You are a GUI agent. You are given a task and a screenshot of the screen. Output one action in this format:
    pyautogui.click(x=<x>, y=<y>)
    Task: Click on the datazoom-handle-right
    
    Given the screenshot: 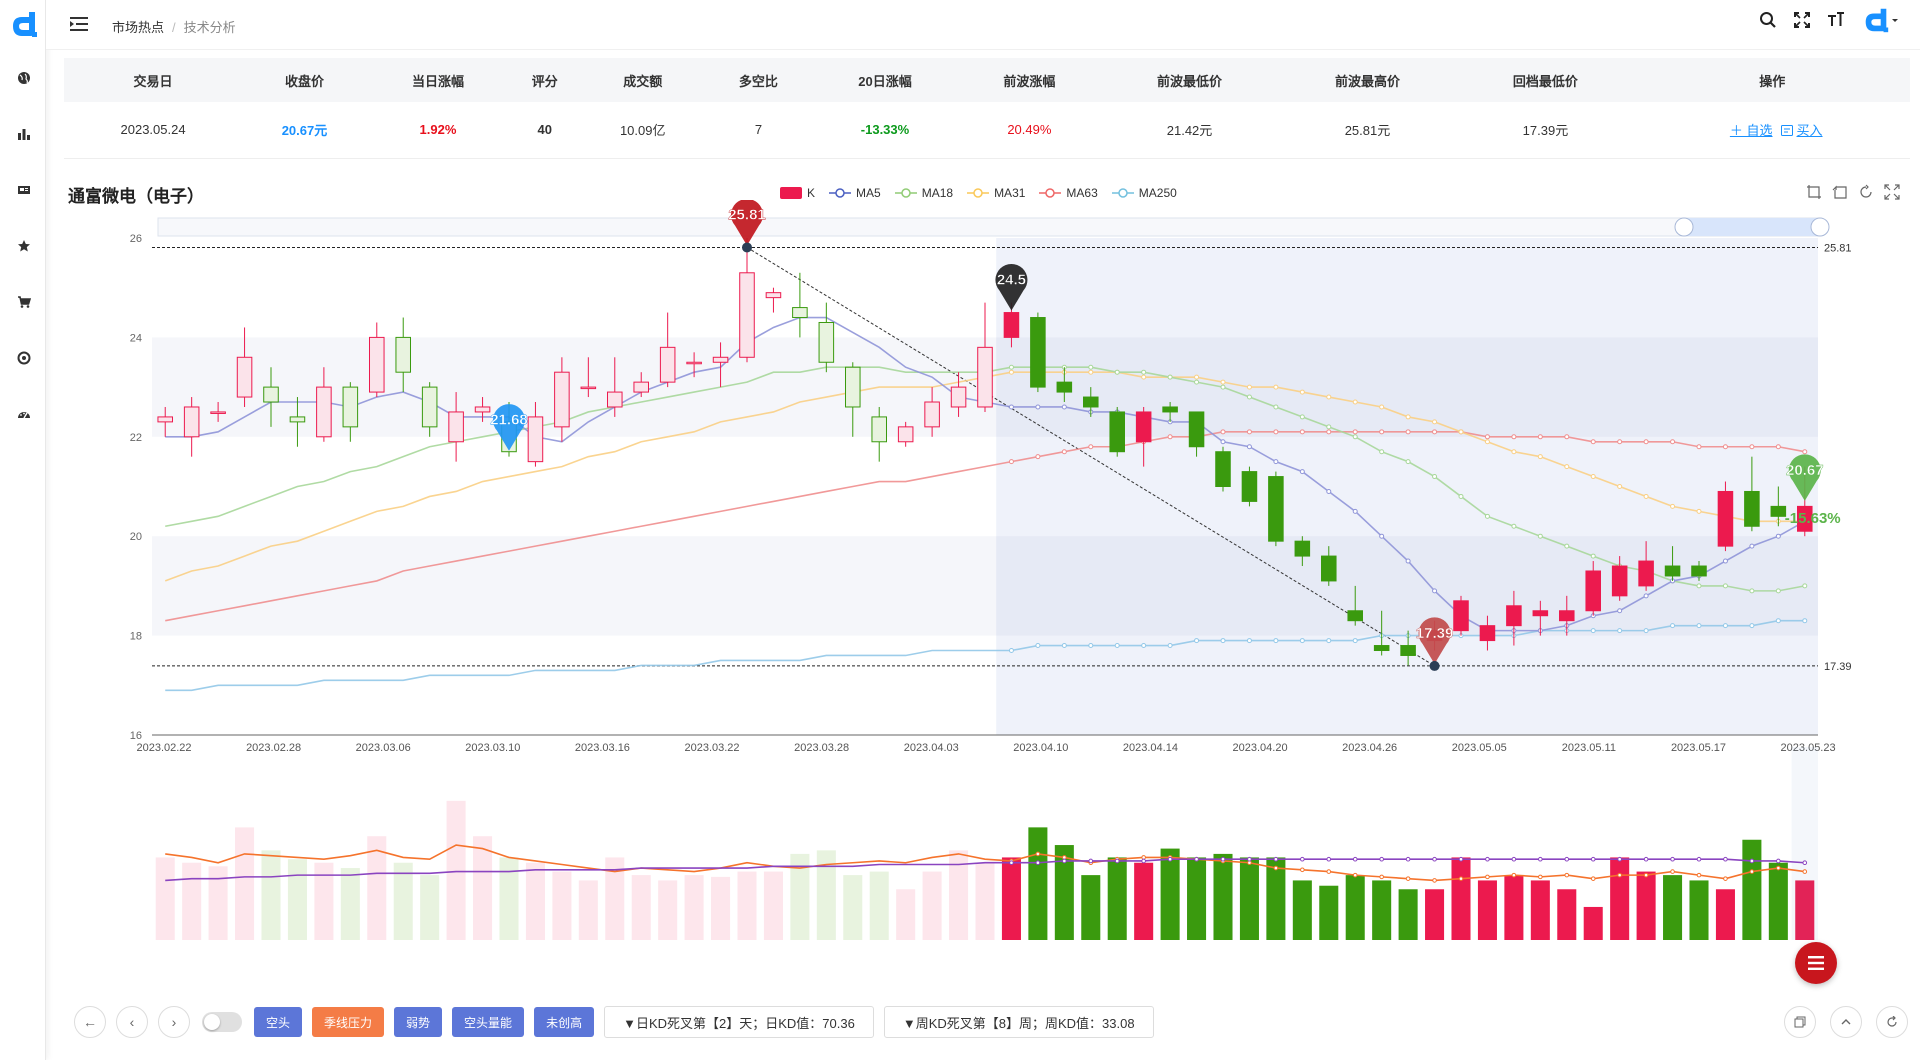 What is the action you would take?
    pyautogui.click(x=1820, y=227)
    